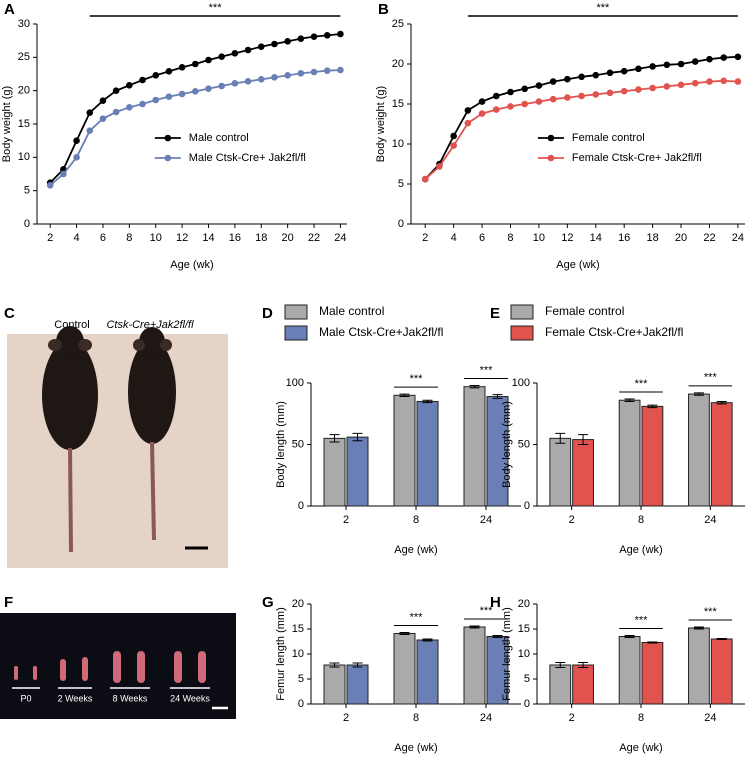  What do you see at coordinates (25, 698) in the screenshot?
I see `photo-label: P0` at bounding box center [25, 698].